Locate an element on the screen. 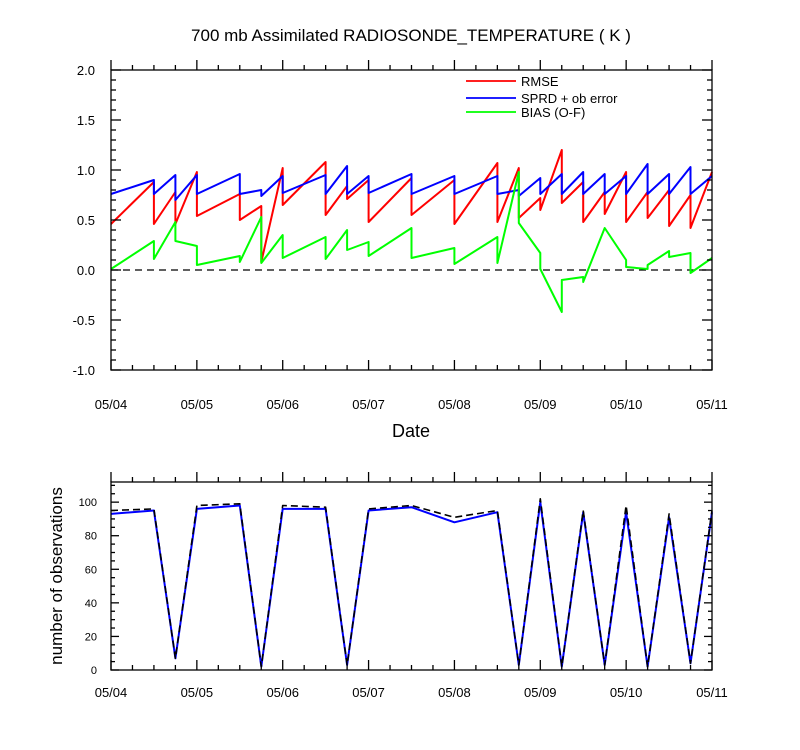  legend-label-sprd: SPRD + ob error is located at coordinates (569, 98).